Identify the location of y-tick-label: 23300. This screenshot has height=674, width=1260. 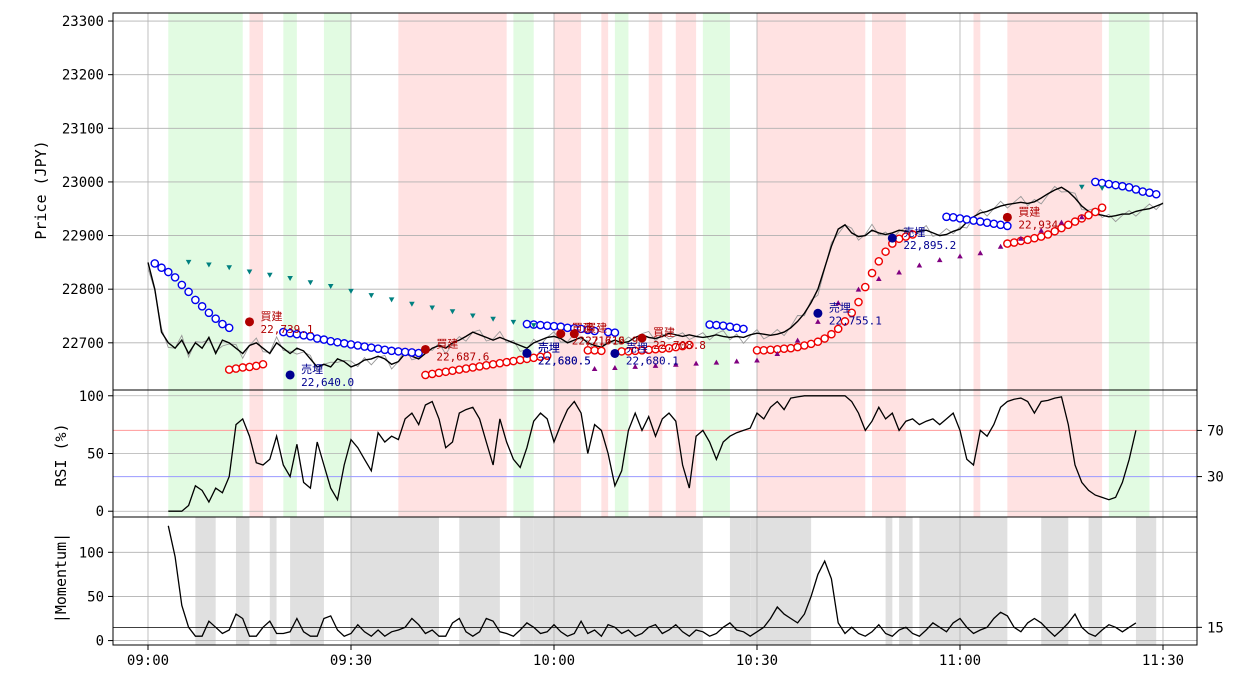
(83, 22).